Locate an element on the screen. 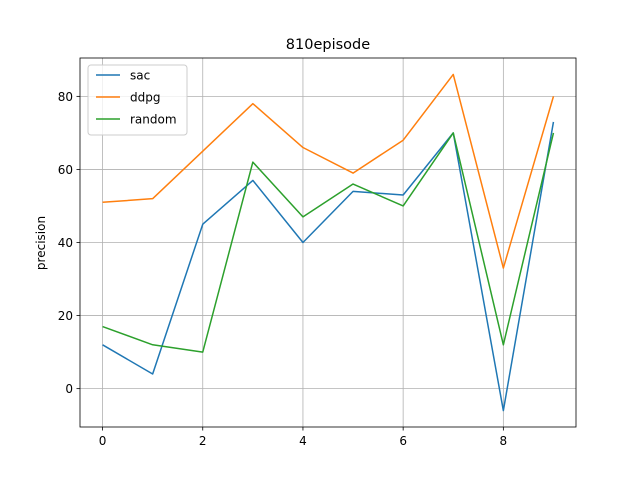 This screenshot has width=640, height=480. y-tick-label: 20 is located at coordinates (65, 316).